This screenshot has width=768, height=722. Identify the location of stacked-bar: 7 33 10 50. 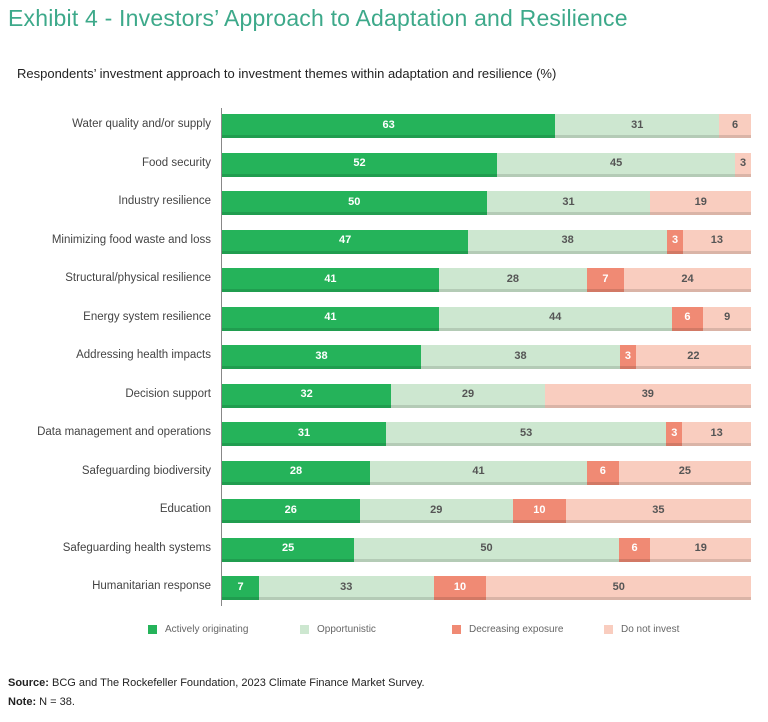
(486, 588).